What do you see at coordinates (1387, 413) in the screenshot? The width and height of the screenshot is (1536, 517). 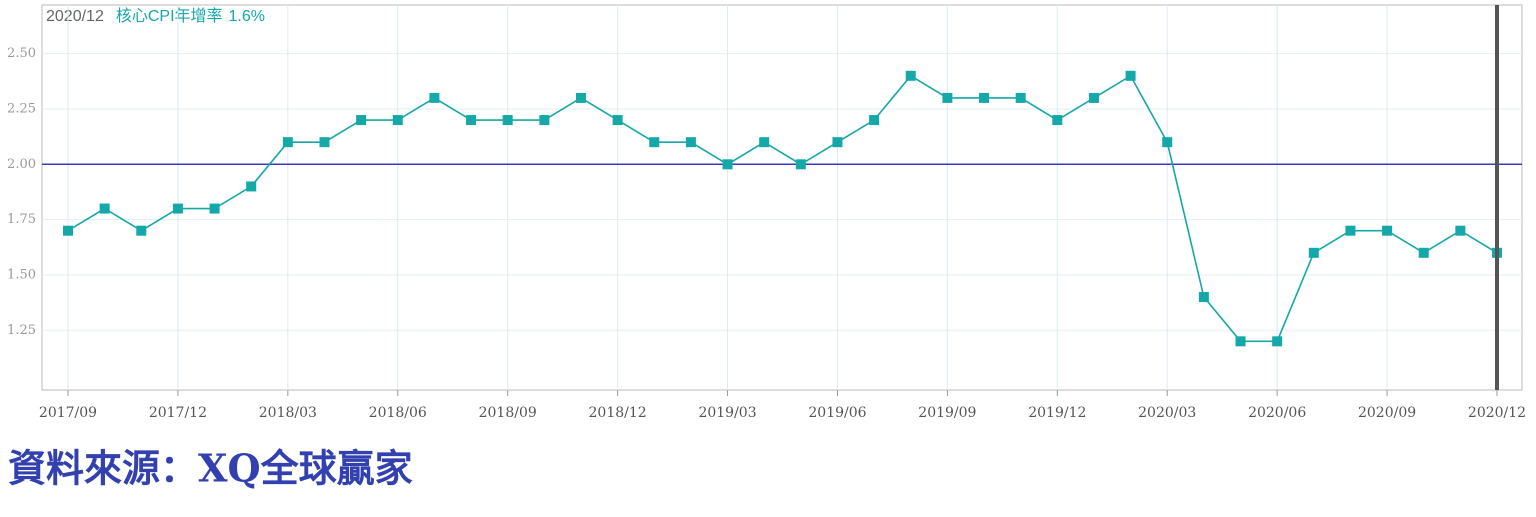 I see `x-tick-label: 2020/09` at bounding box center [1387, 413].